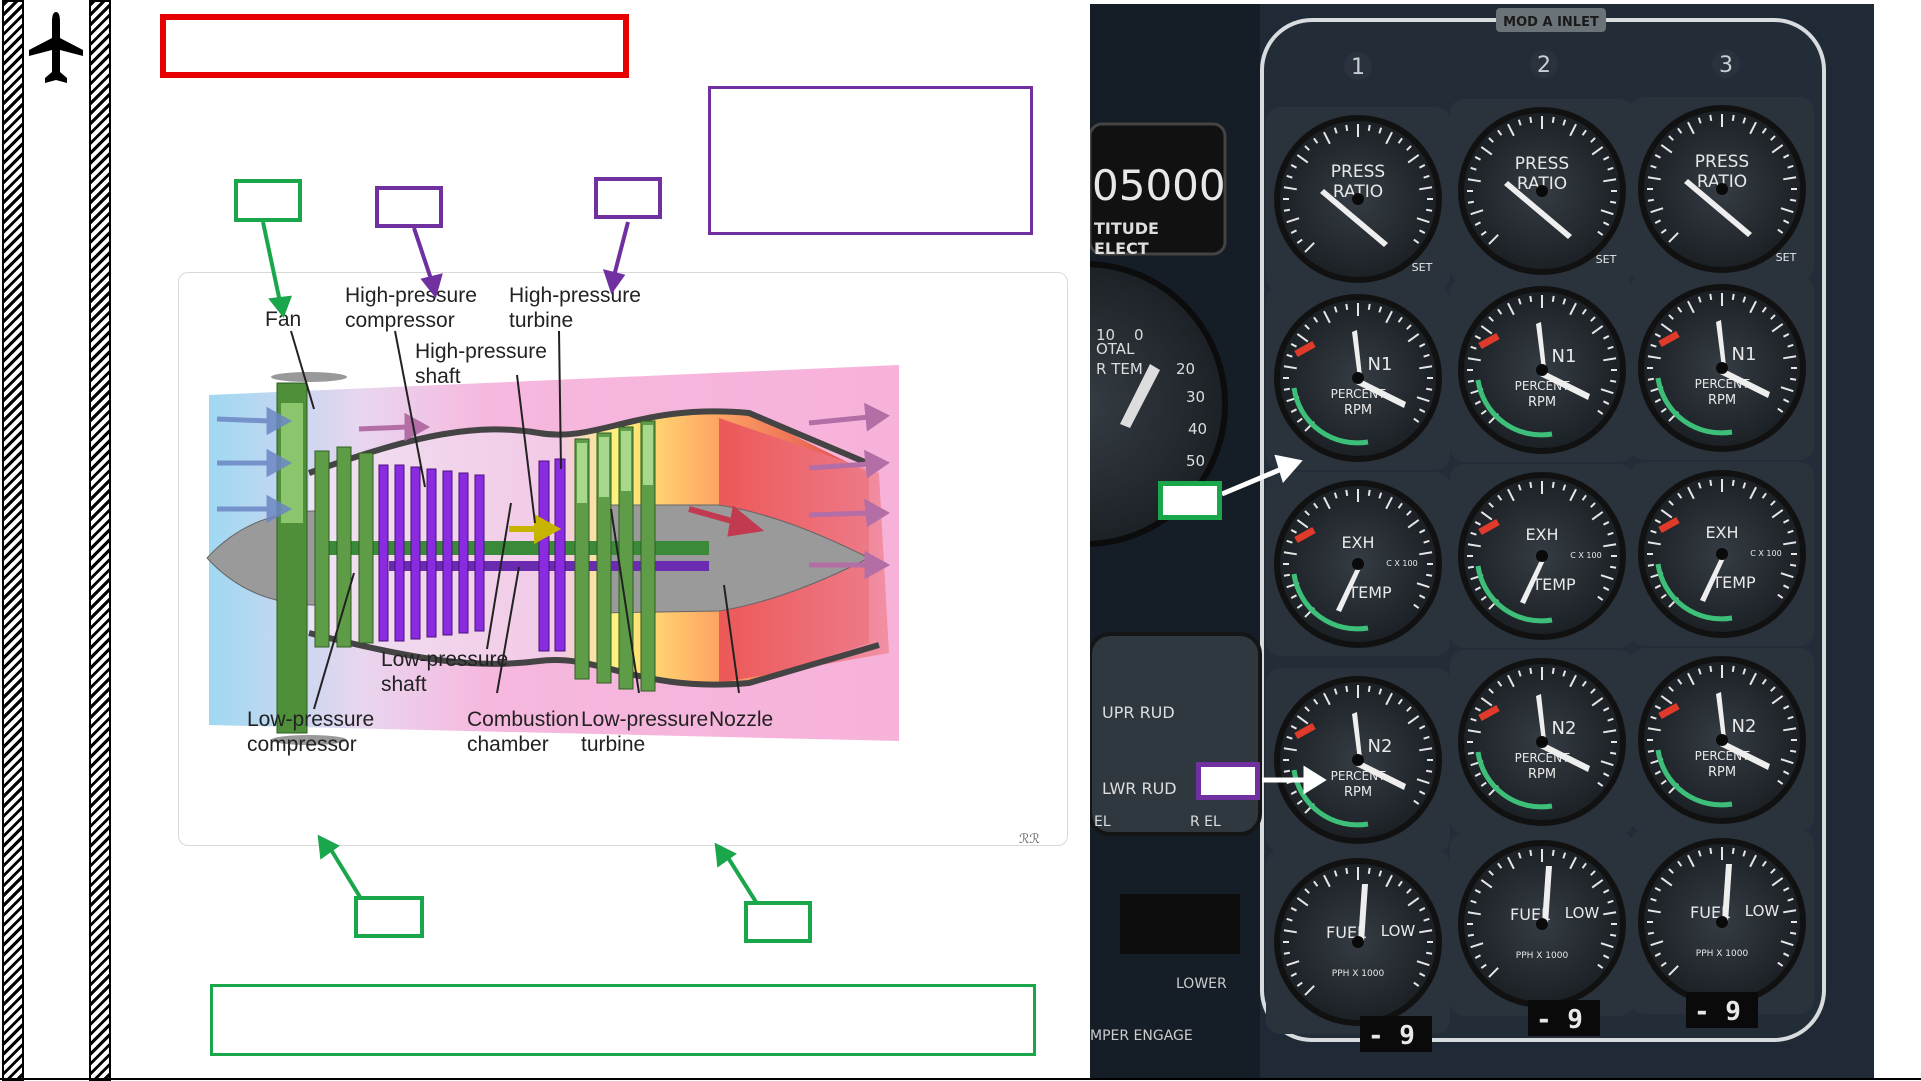 Image resolution: width=1921 pixels, height=1081 pixels. What do you see at coordinates (1205, 822) in the screenshot?
I see `rudder-el-right: R EL` at bounding box center [1205, 822].